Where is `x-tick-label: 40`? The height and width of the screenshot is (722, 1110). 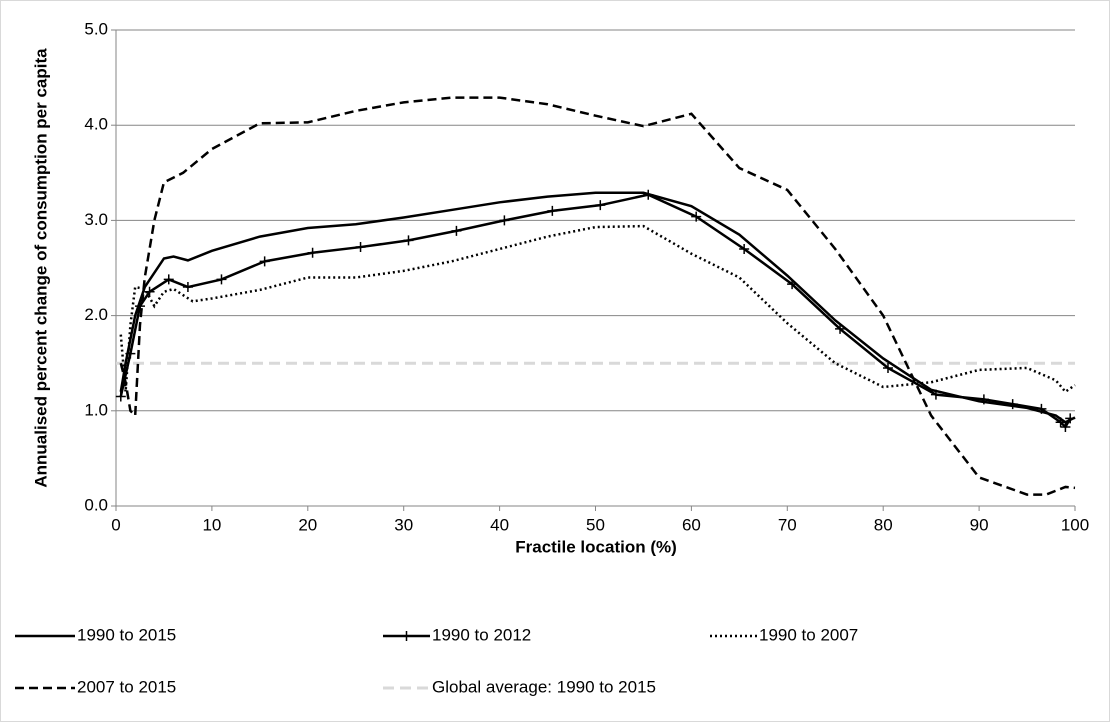
x-tick-label: 40 is located at coordinates (499, 524).